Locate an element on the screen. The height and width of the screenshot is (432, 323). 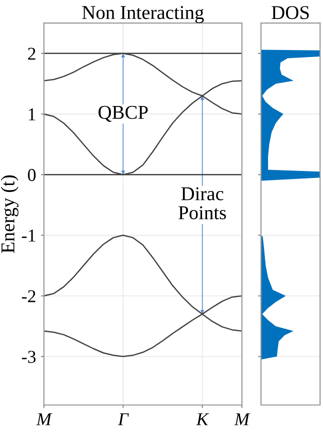
annotation: QBCP is located at coordinates (123, 114).